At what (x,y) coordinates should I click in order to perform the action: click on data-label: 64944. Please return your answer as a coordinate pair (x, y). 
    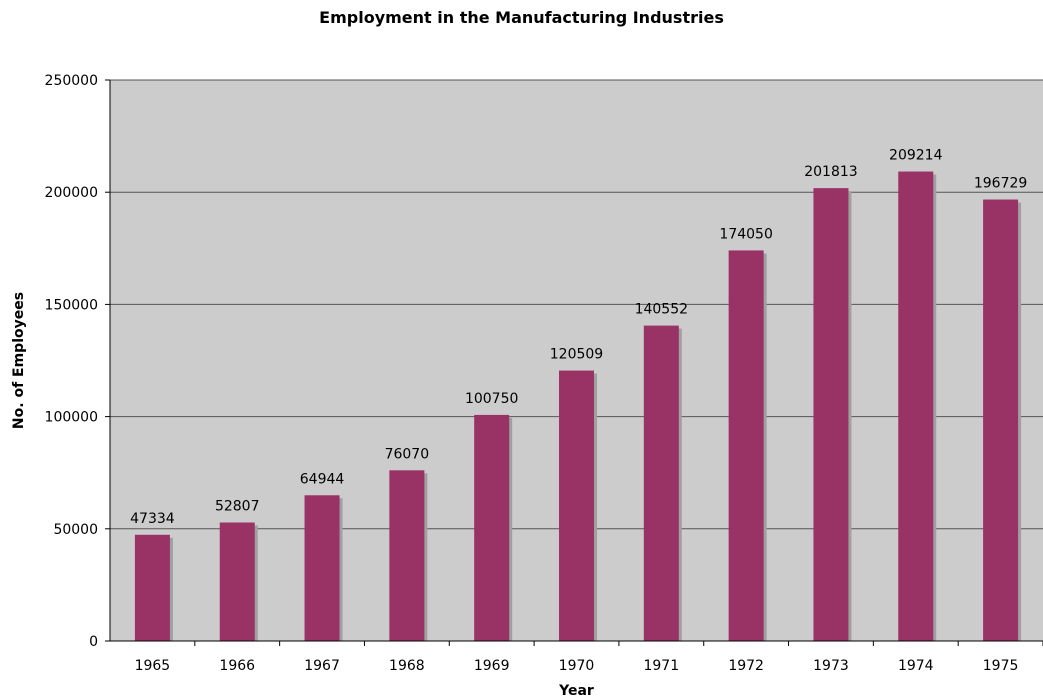
    Looking at the image, I should click on (322, 479).